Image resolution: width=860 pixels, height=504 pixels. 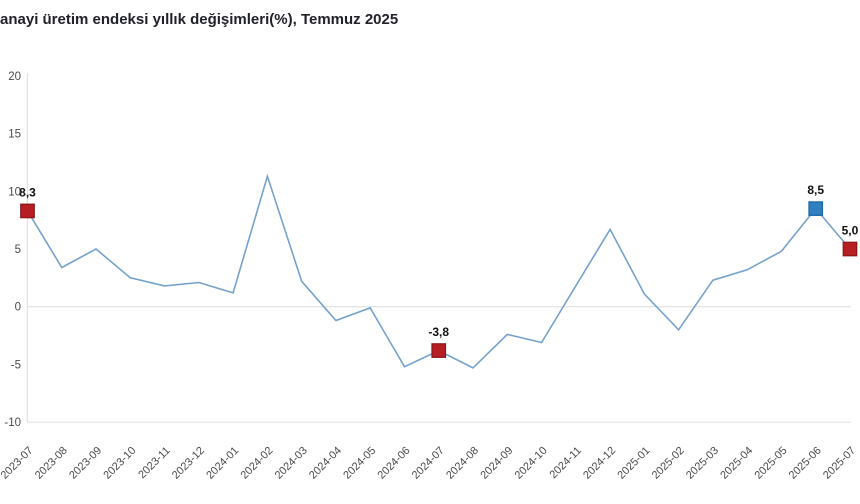 What do you see at coordinates (18, 463) in the screenshot?
I see `x-tick-label: 2023-07` at bounding box center [18, 463].